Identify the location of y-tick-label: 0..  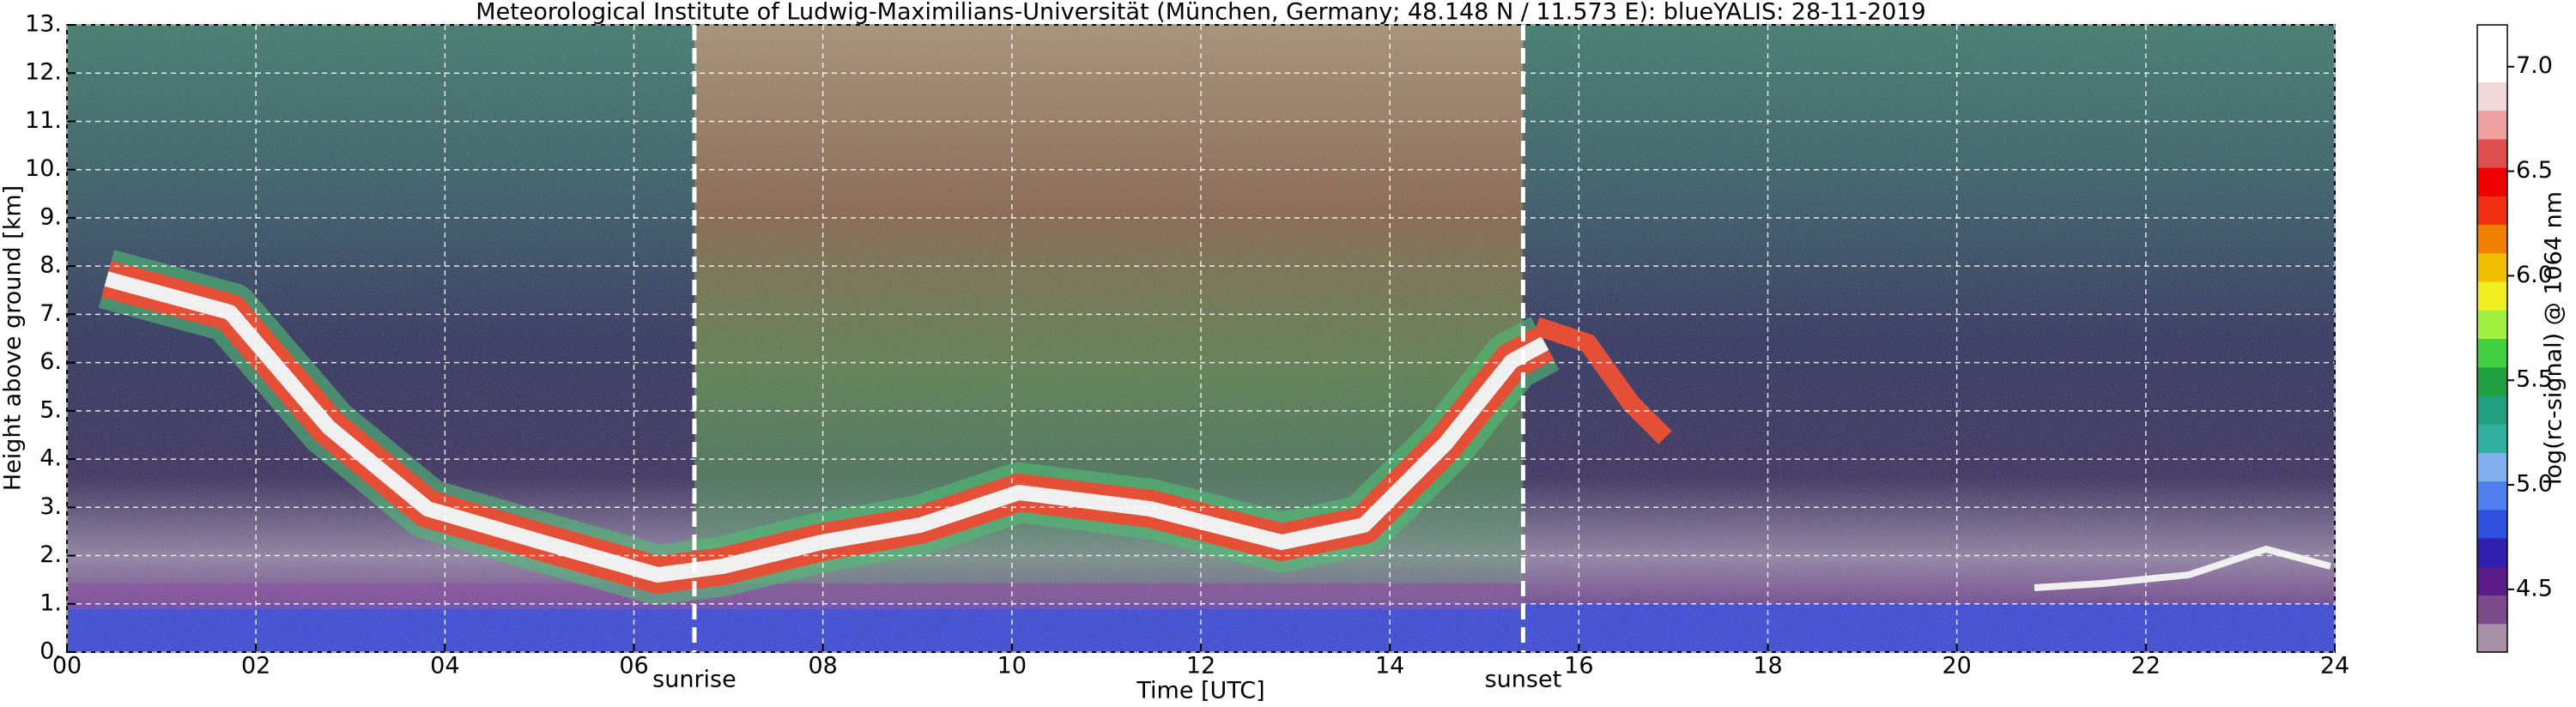
(50, 651).